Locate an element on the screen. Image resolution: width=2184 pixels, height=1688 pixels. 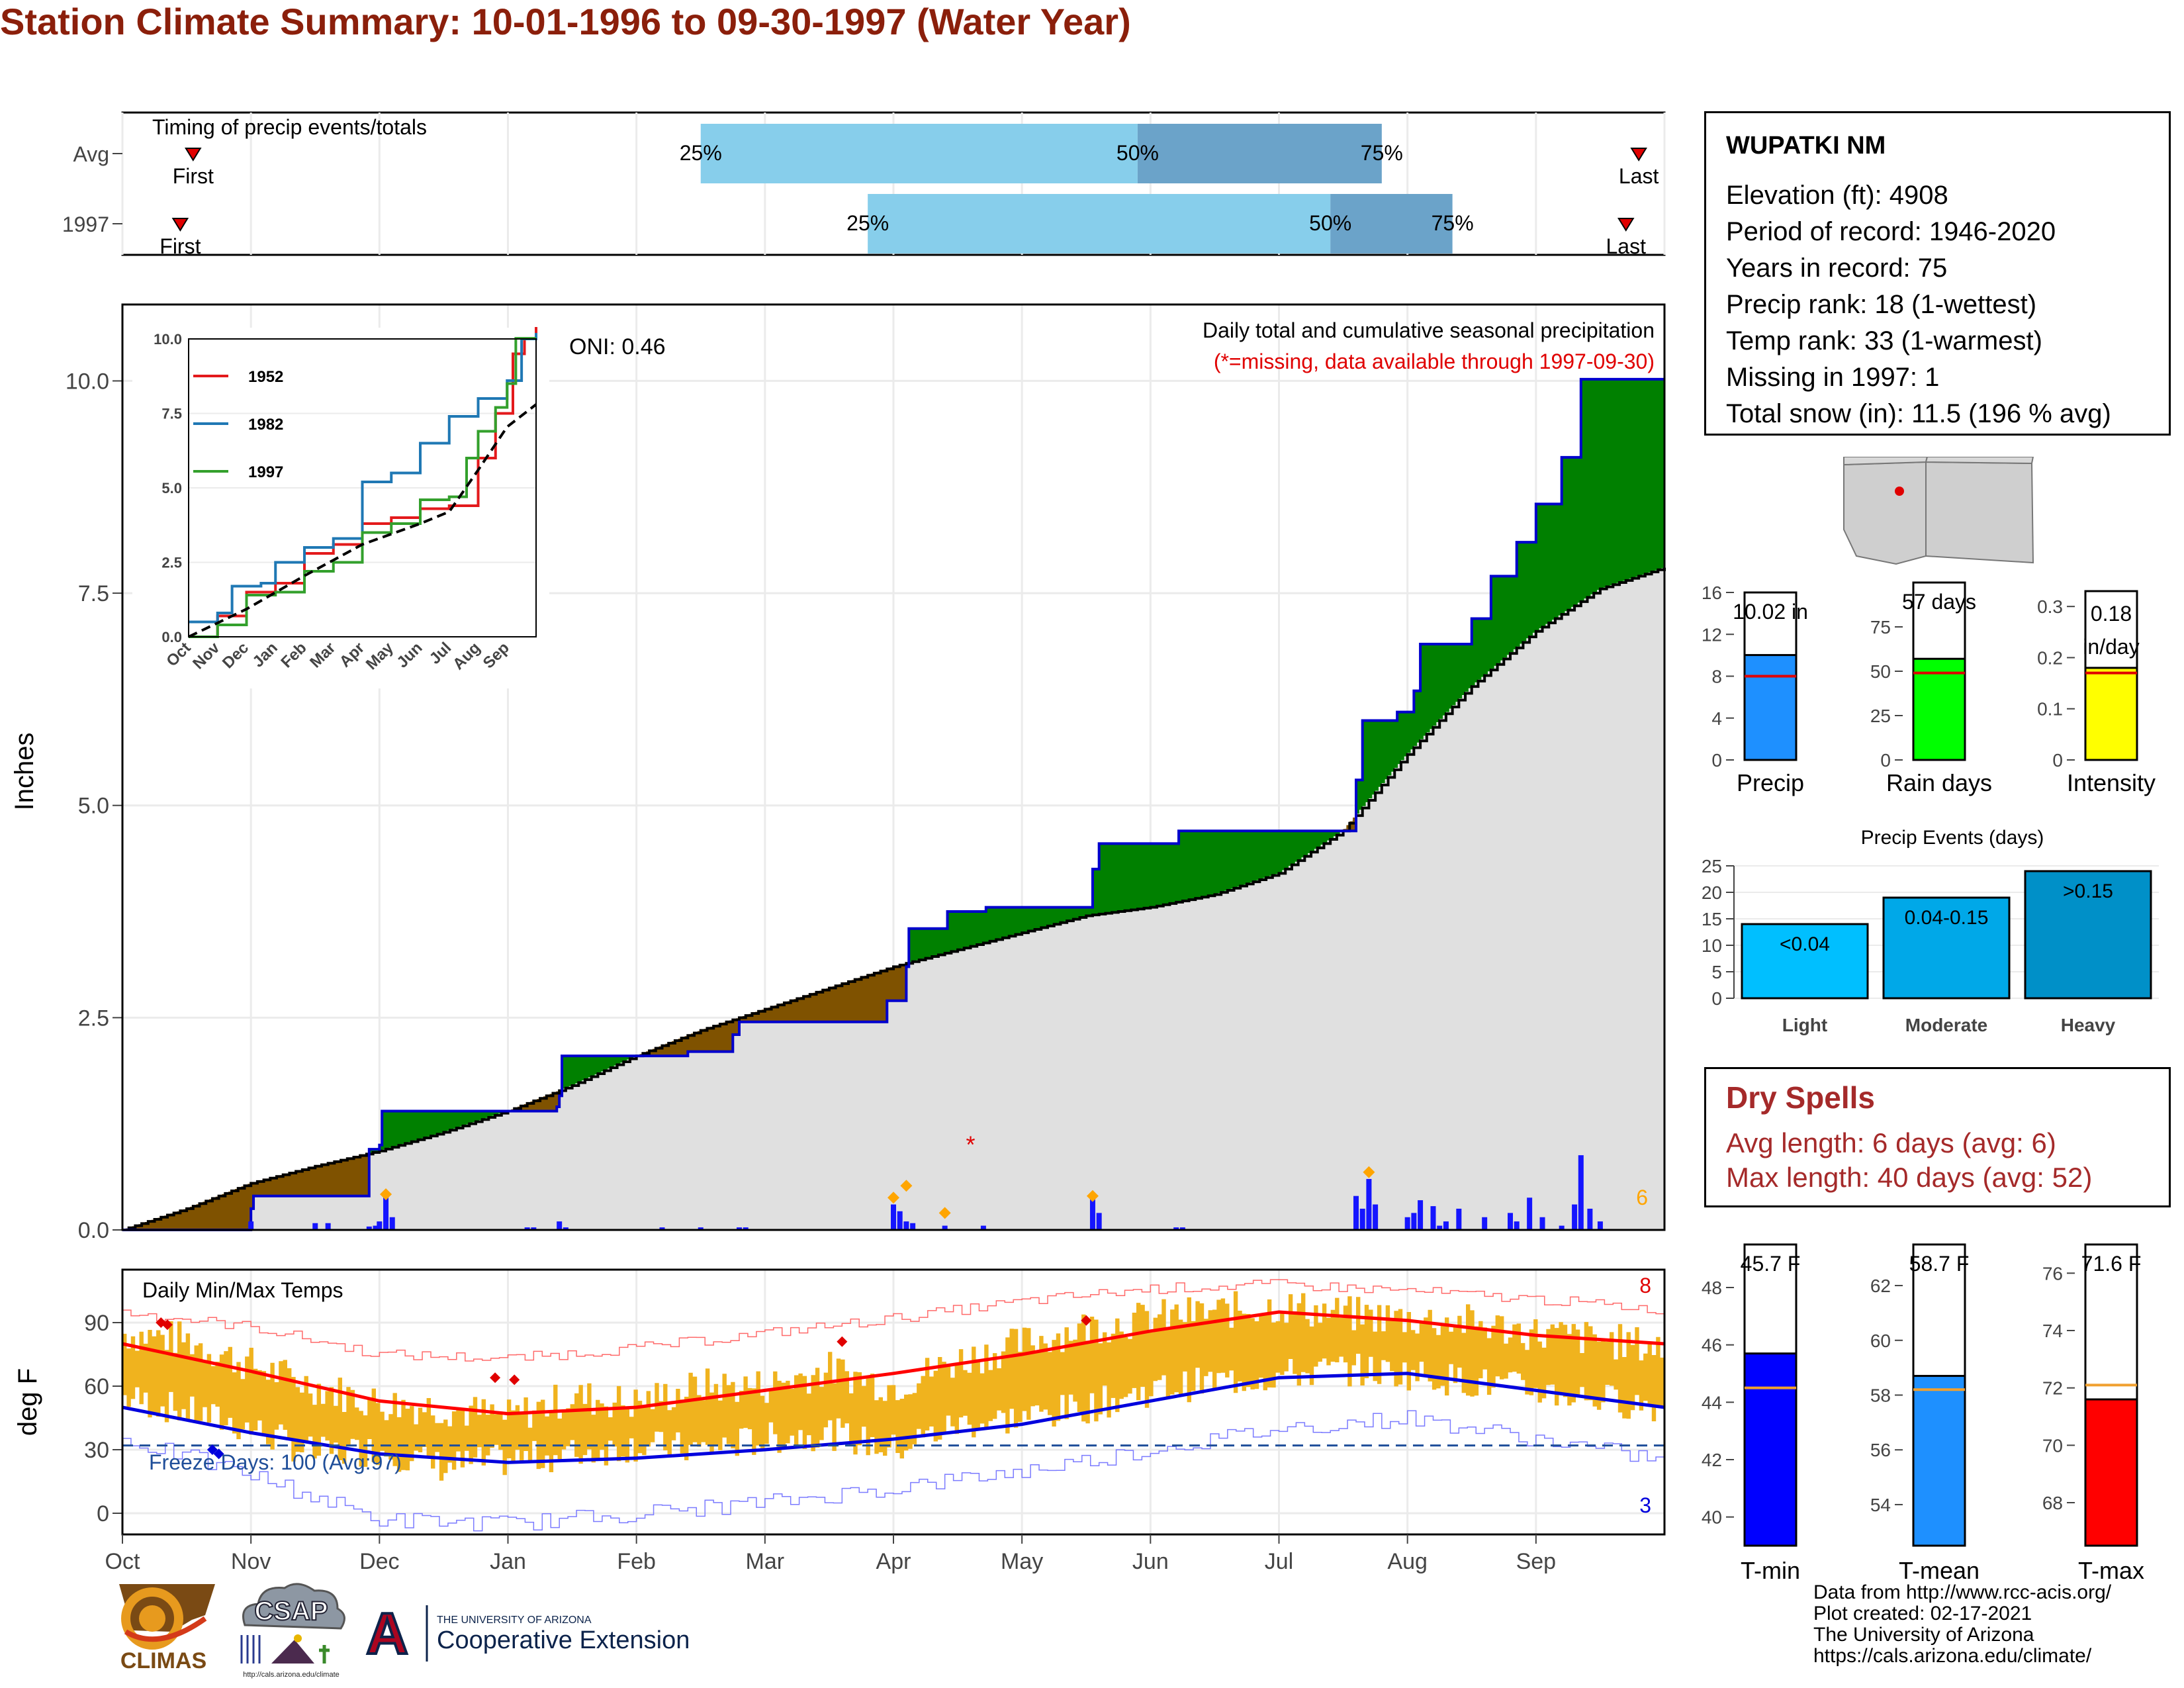
events-bar is located at coordinates (1805, 961).